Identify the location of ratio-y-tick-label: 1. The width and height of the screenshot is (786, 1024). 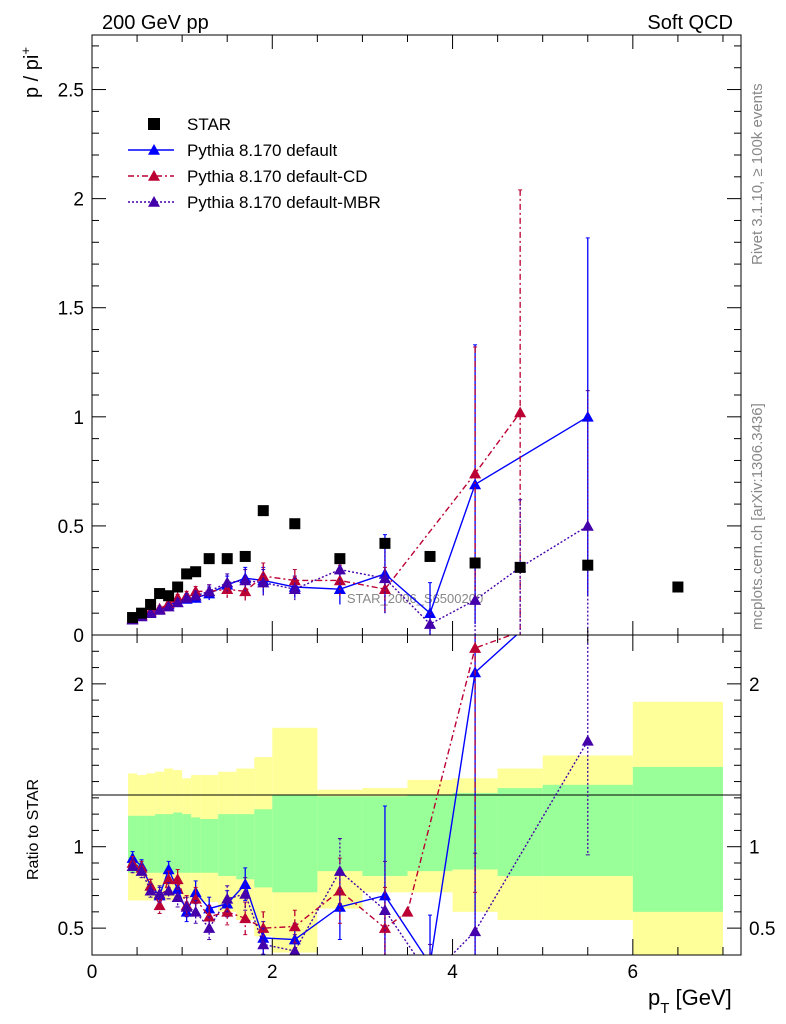
(78, 848).